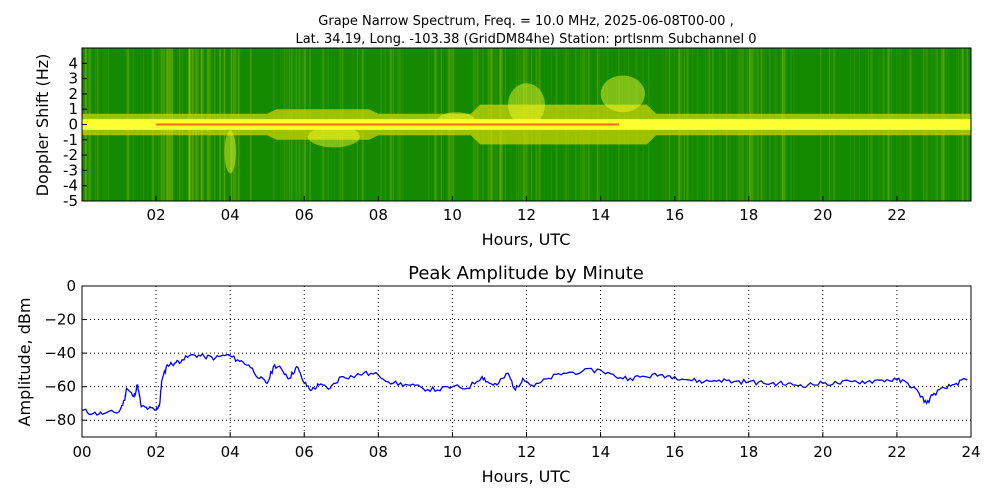 The height and width of the screenshot is (500, 1000). Describe the element at coordinates (526, 239) in the screenshot. I see `spectrogram-x-label: Hours, UTC` at that location.